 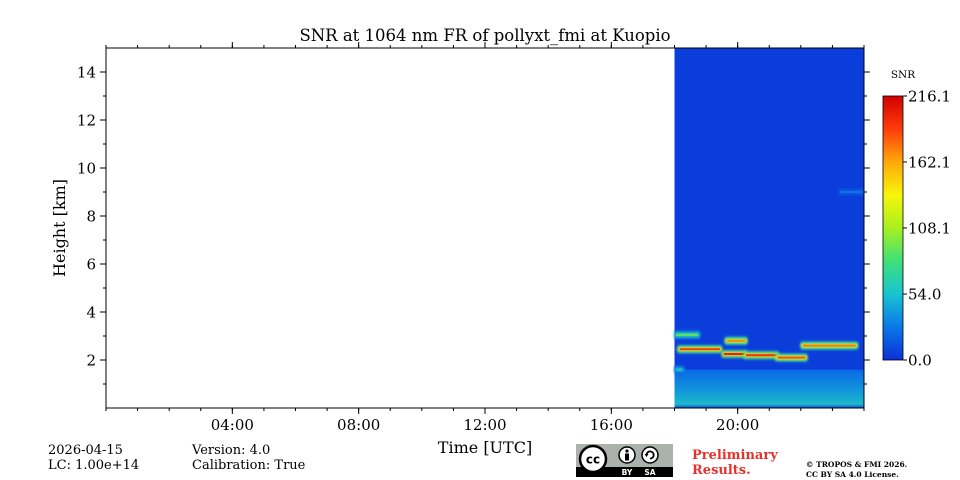 I want to click on heatmap-aerosol-layer-upper, so click(x=687, y=334).